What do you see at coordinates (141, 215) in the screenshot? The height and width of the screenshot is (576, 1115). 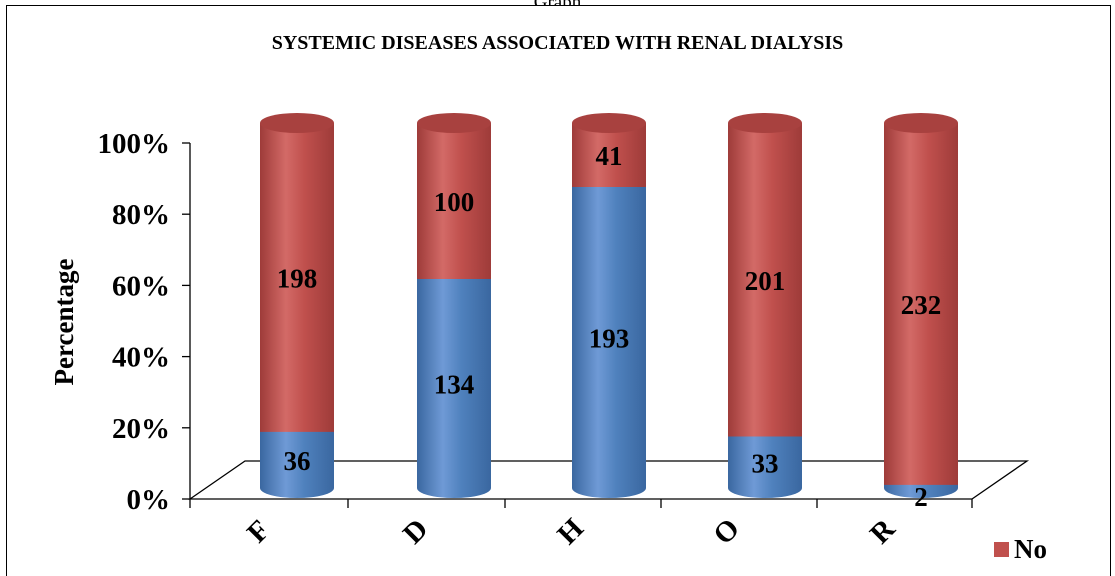 I see `y-tick-label: 80%` at bounding box center [141, 215].